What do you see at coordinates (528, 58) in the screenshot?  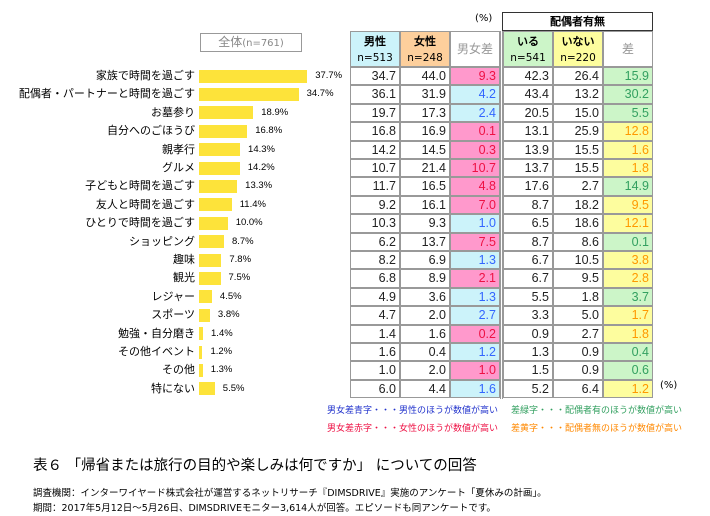 I see `column-header-n: n=541` at bounding box center [528, 58].